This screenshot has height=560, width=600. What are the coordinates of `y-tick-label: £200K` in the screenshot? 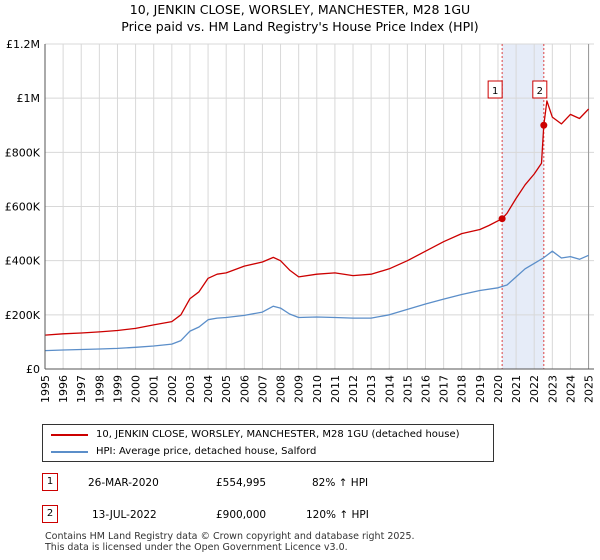 It's located at (23, 315).